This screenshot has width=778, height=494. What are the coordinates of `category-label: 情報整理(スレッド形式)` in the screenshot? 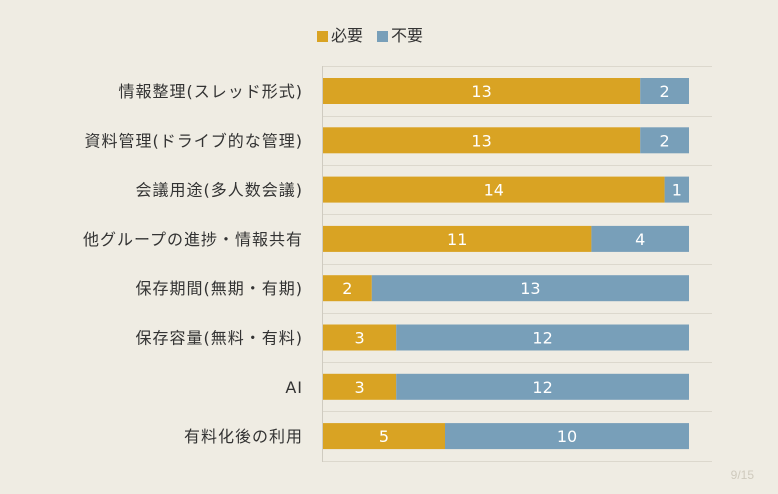 It's located at (211, 91).